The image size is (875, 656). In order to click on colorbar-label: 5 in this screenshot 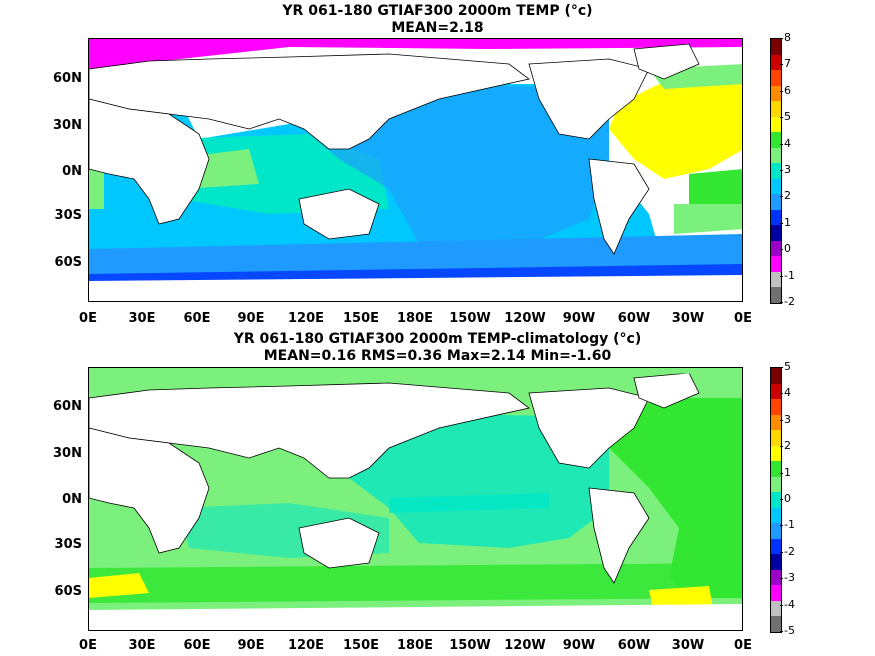, I will do `click(787, 117)`.